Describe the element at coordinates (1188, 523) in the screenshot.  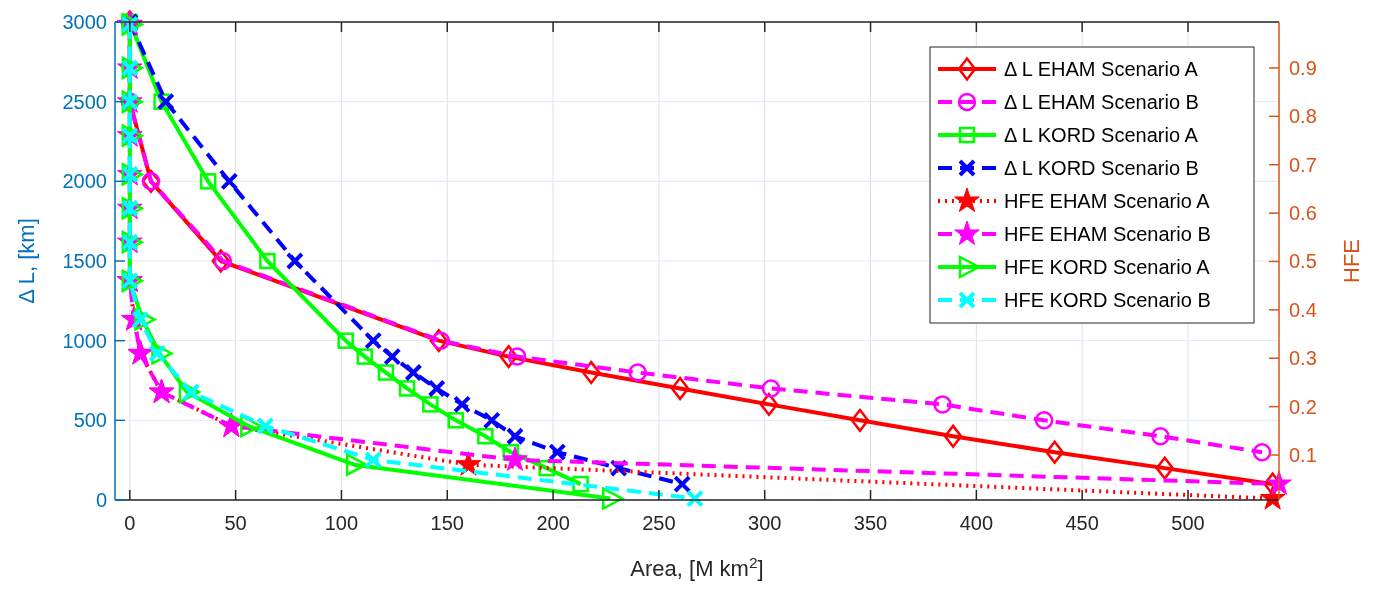
I see `x-tick-label: 500` at that location.